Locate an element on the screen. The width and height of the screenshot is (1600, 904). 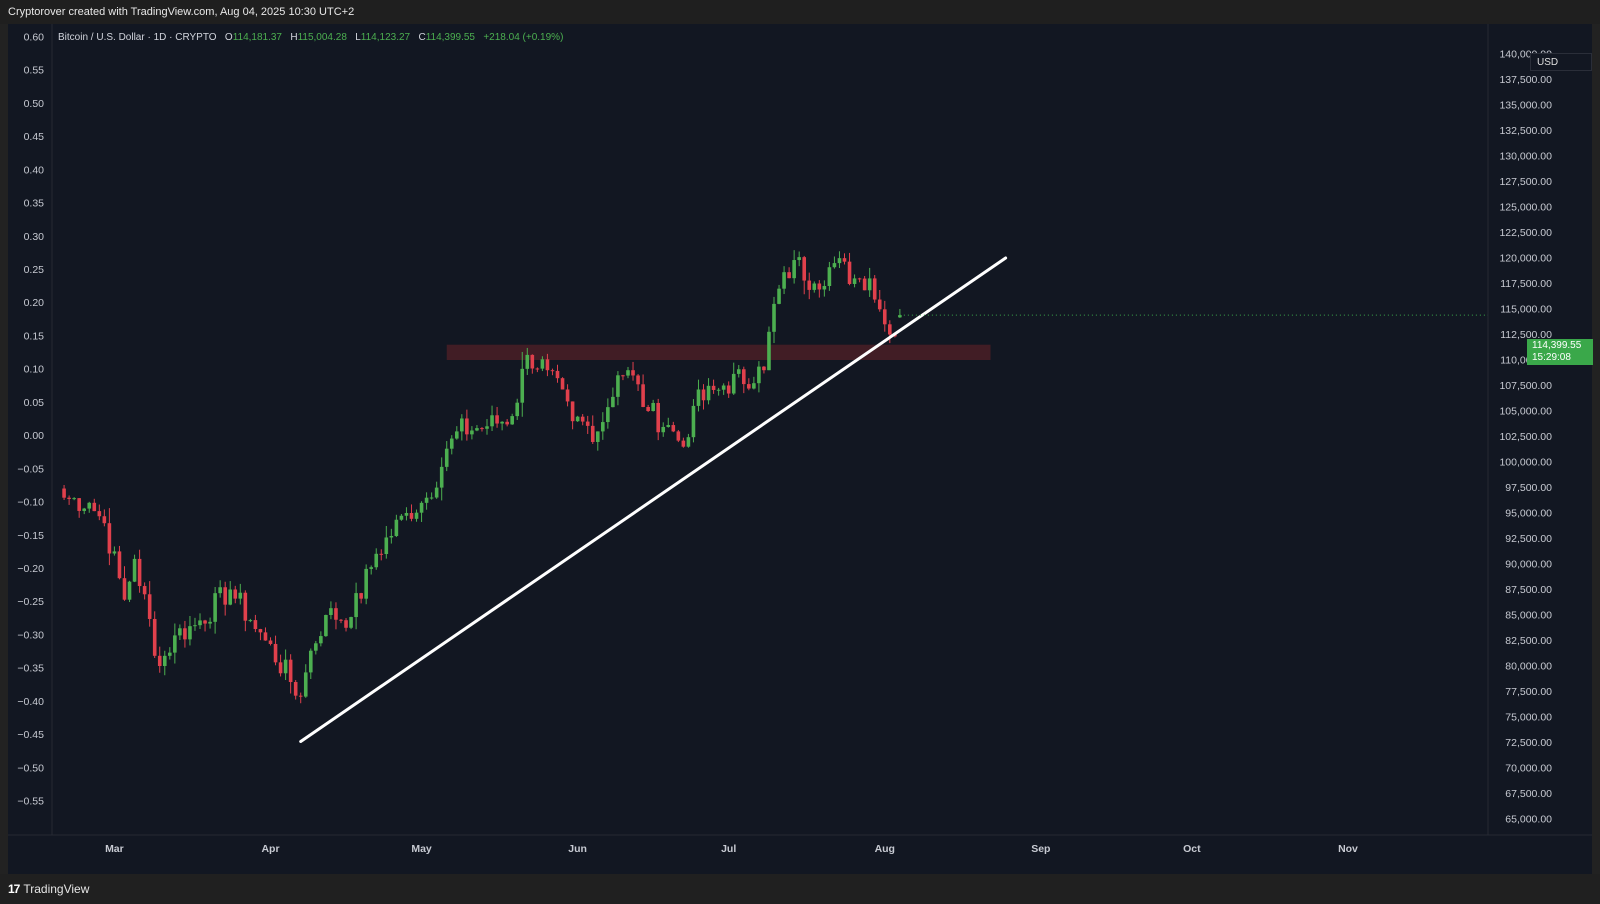
time-axis-tick: May is located at coordinates (421, 849).